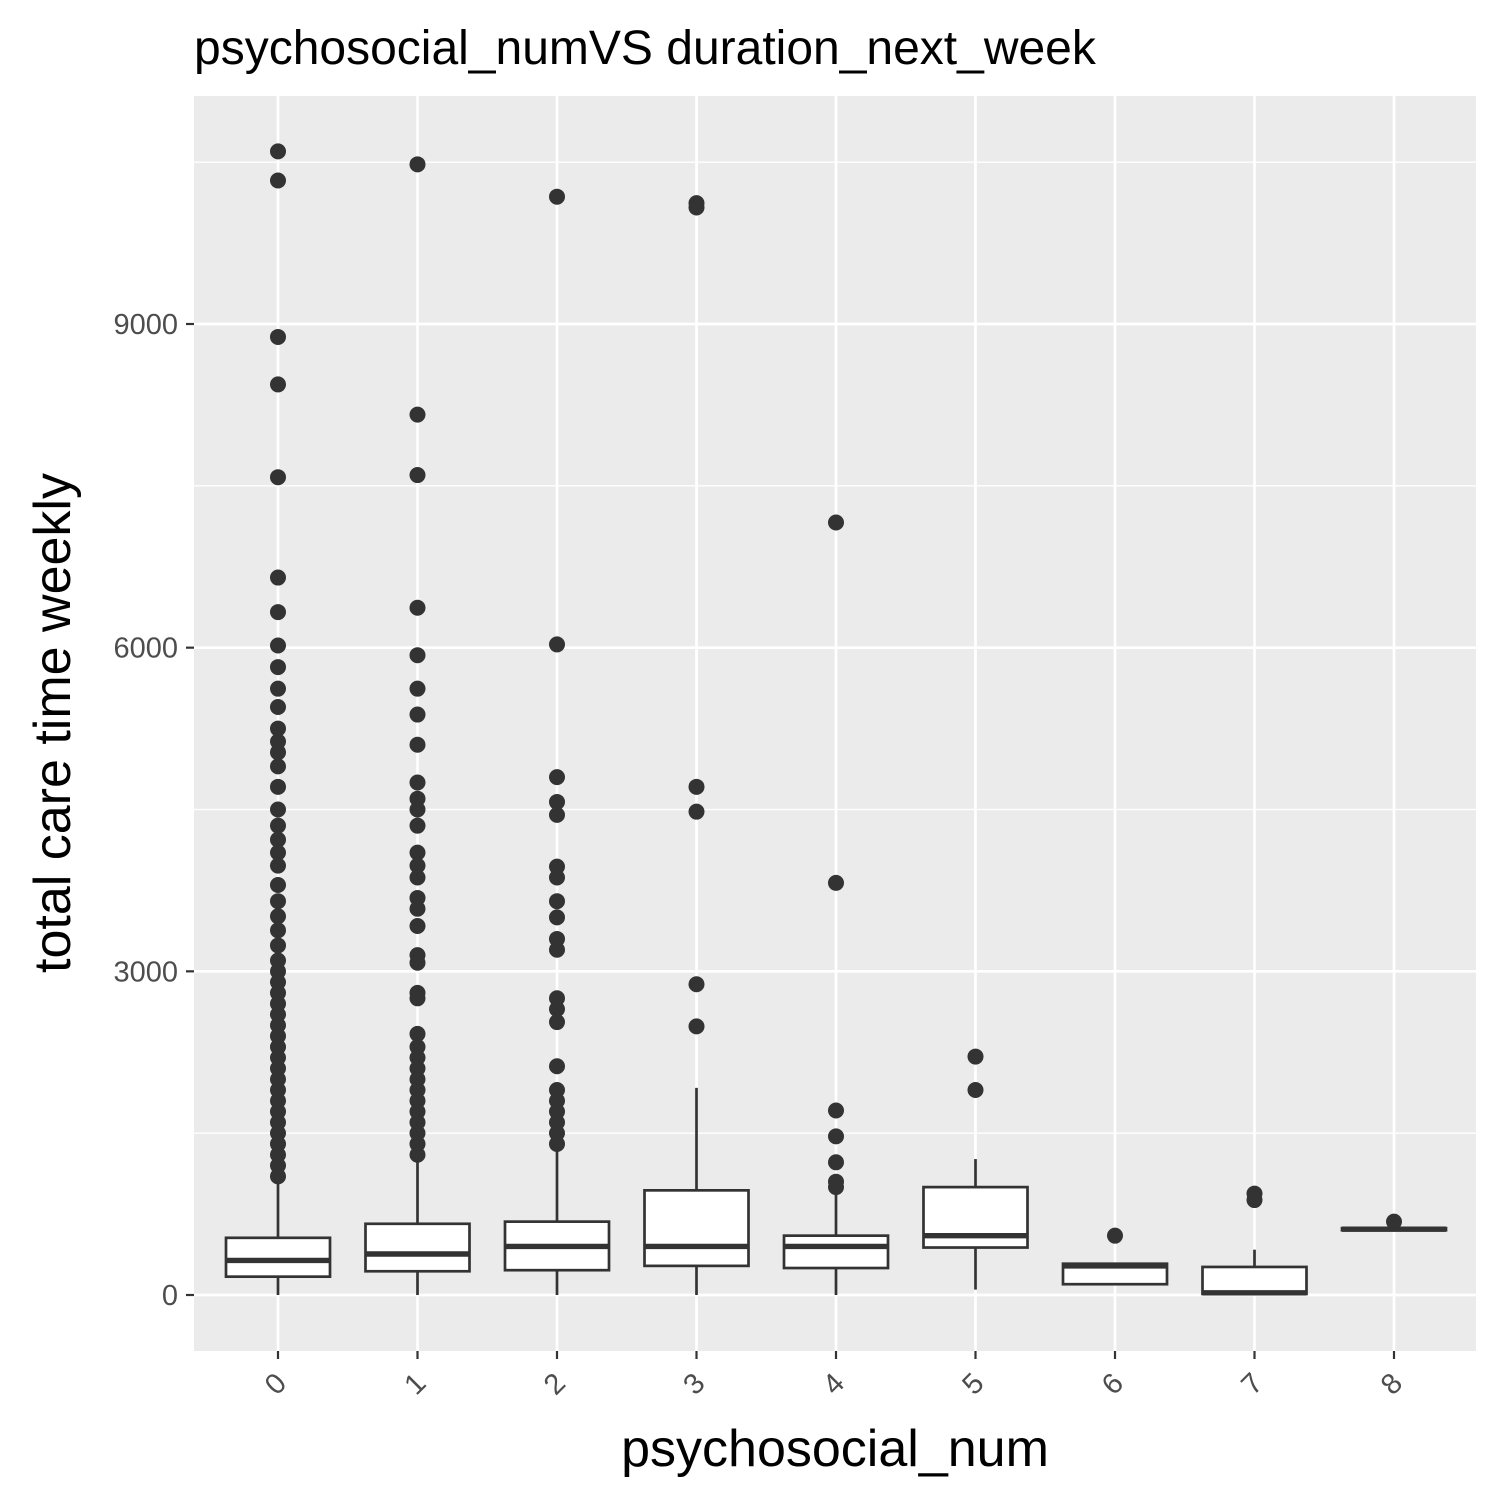 The image size is (1500, 1500). Describe the element at coordinates (145, 325) in the screenshot. I see `y-tick-label: 9000` at that location.